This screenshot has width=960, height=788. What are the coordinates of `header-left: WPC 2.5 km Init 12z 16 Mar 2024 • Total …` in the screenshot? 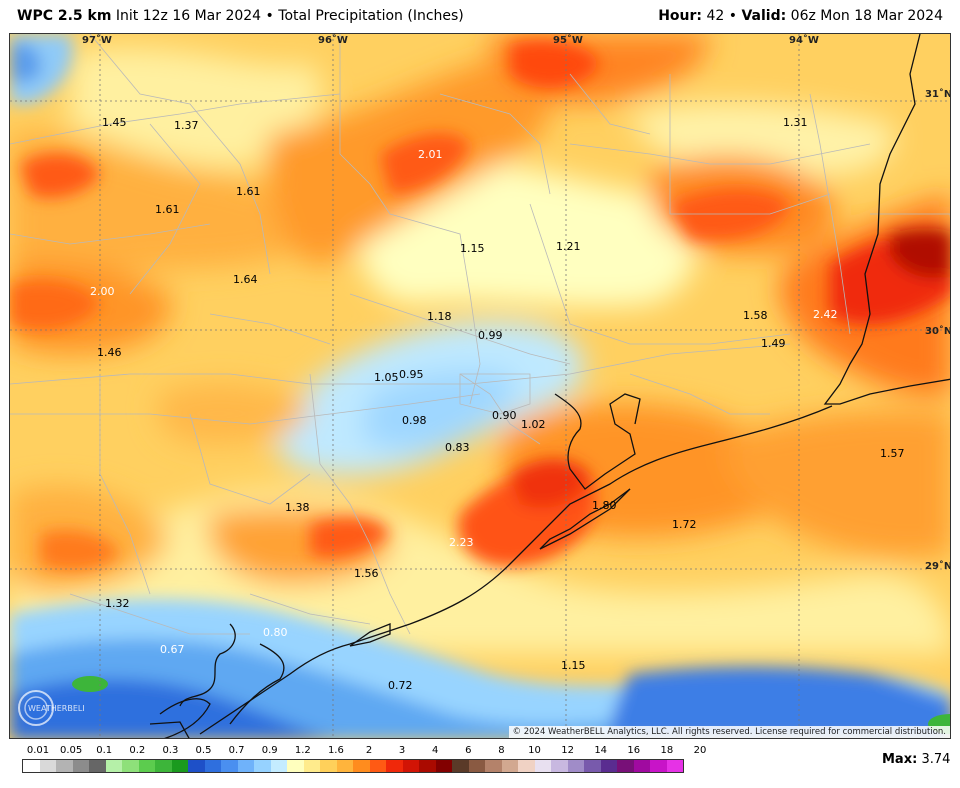 It's located at (240, 16).